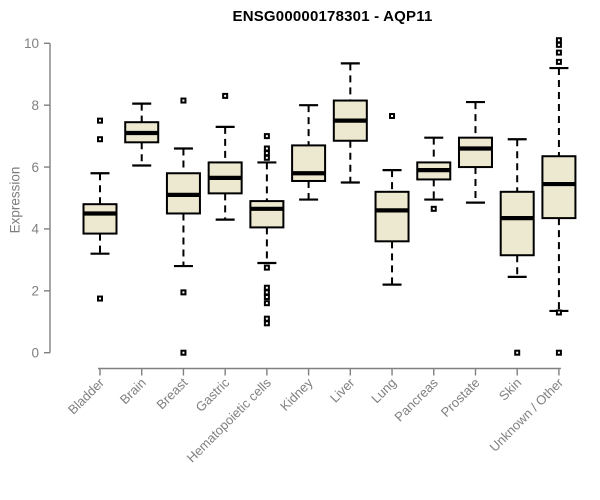  I want to click on boxplot-unknown-other, so click(559, 196).